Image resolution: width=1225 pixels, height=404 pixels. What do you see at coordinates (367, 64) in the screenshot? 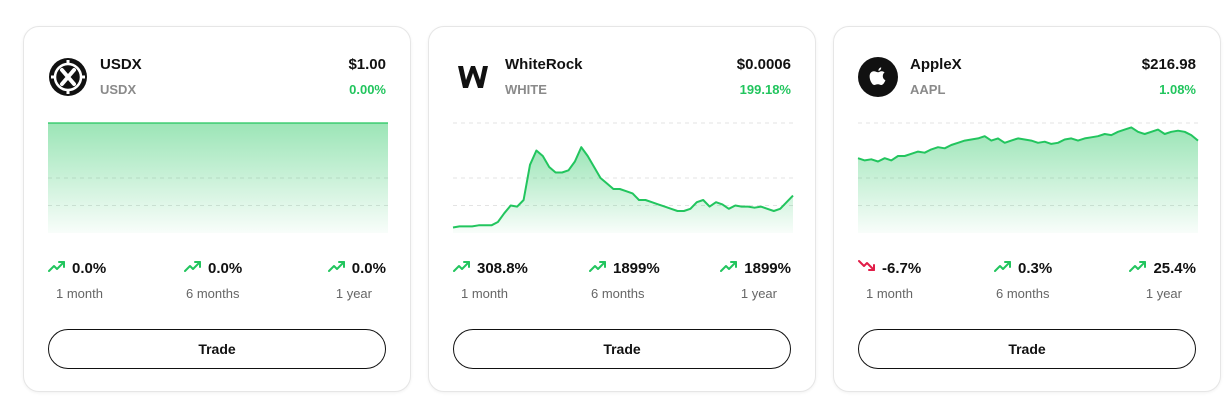
I see `asset-price: $1.00` at bounding box center [367, 64].